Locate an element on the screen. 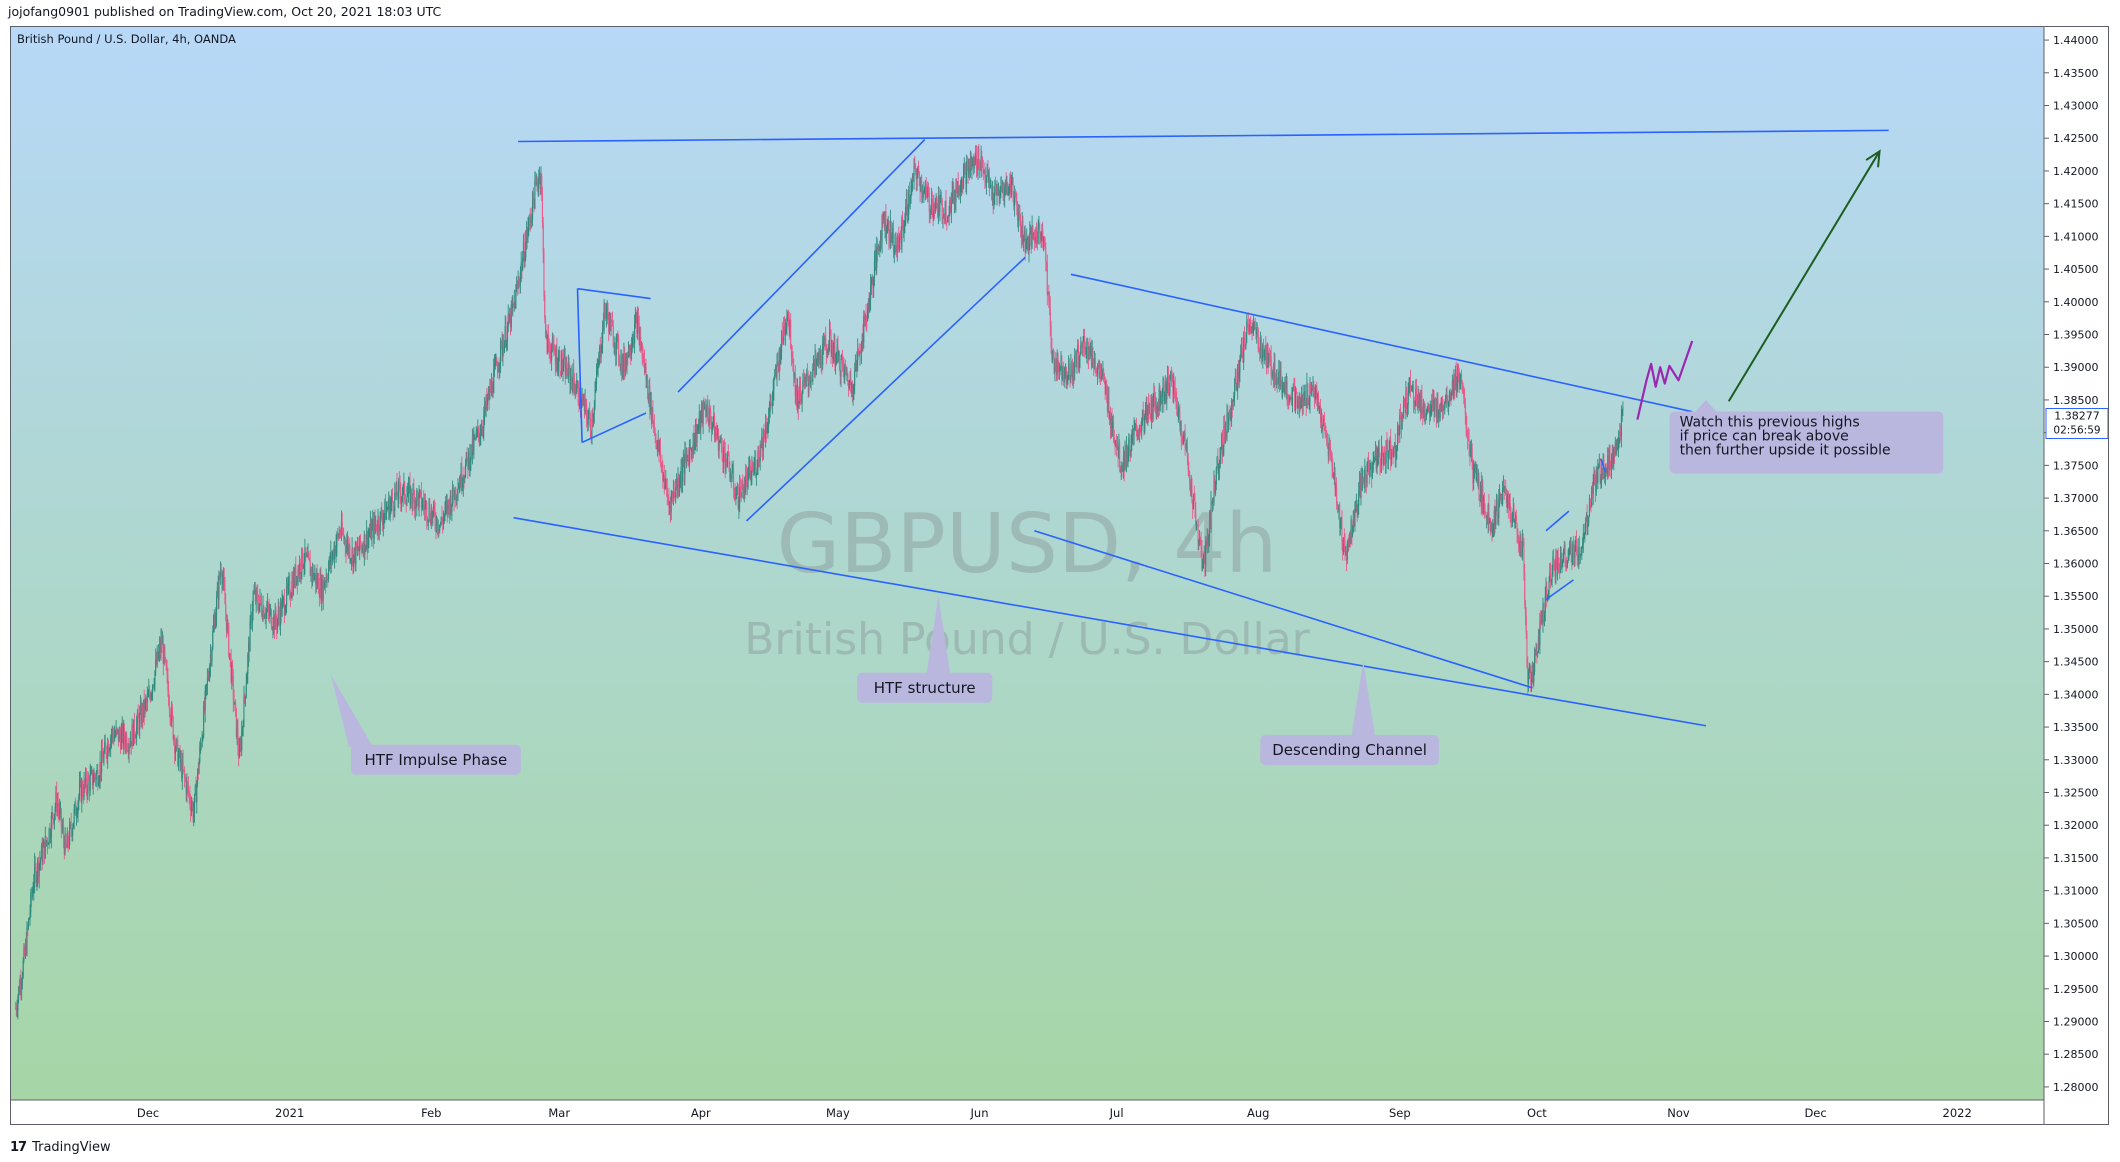 The height and width of the screenshot is (1162, 2120). footer: 17 TradingView is located at coordinates (60, 1147).